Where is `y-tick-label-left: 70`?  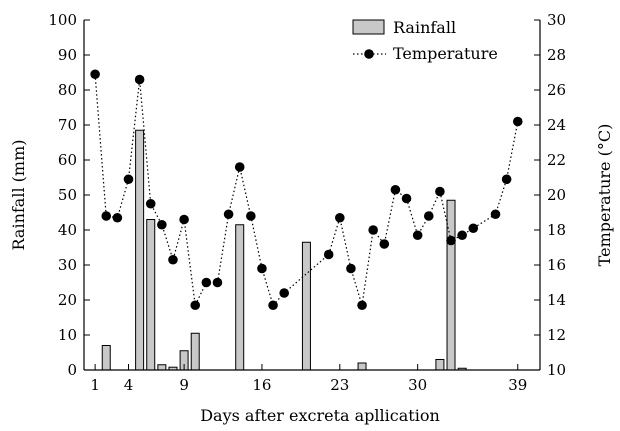 y-tick-label-left: 70 is located at coordinates (67, 125).